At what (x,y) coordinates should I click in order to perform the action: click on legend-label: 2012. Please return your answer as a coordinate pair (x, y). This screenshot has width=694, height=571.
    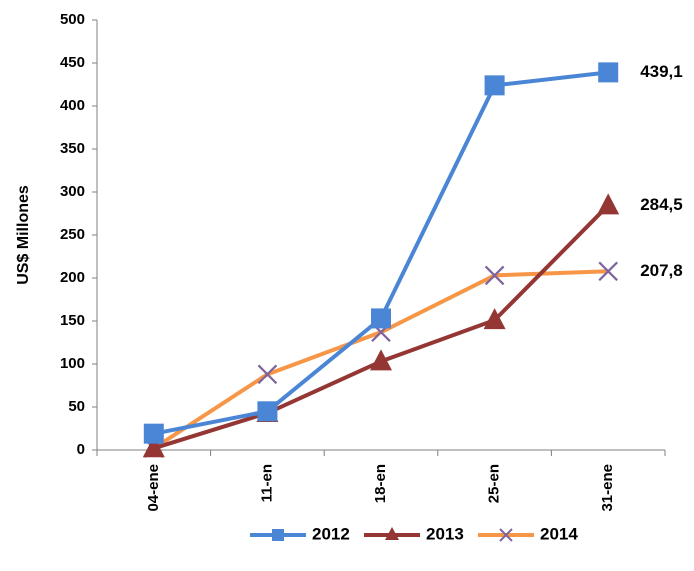
    Looking at the image, I should click on (331, 533).